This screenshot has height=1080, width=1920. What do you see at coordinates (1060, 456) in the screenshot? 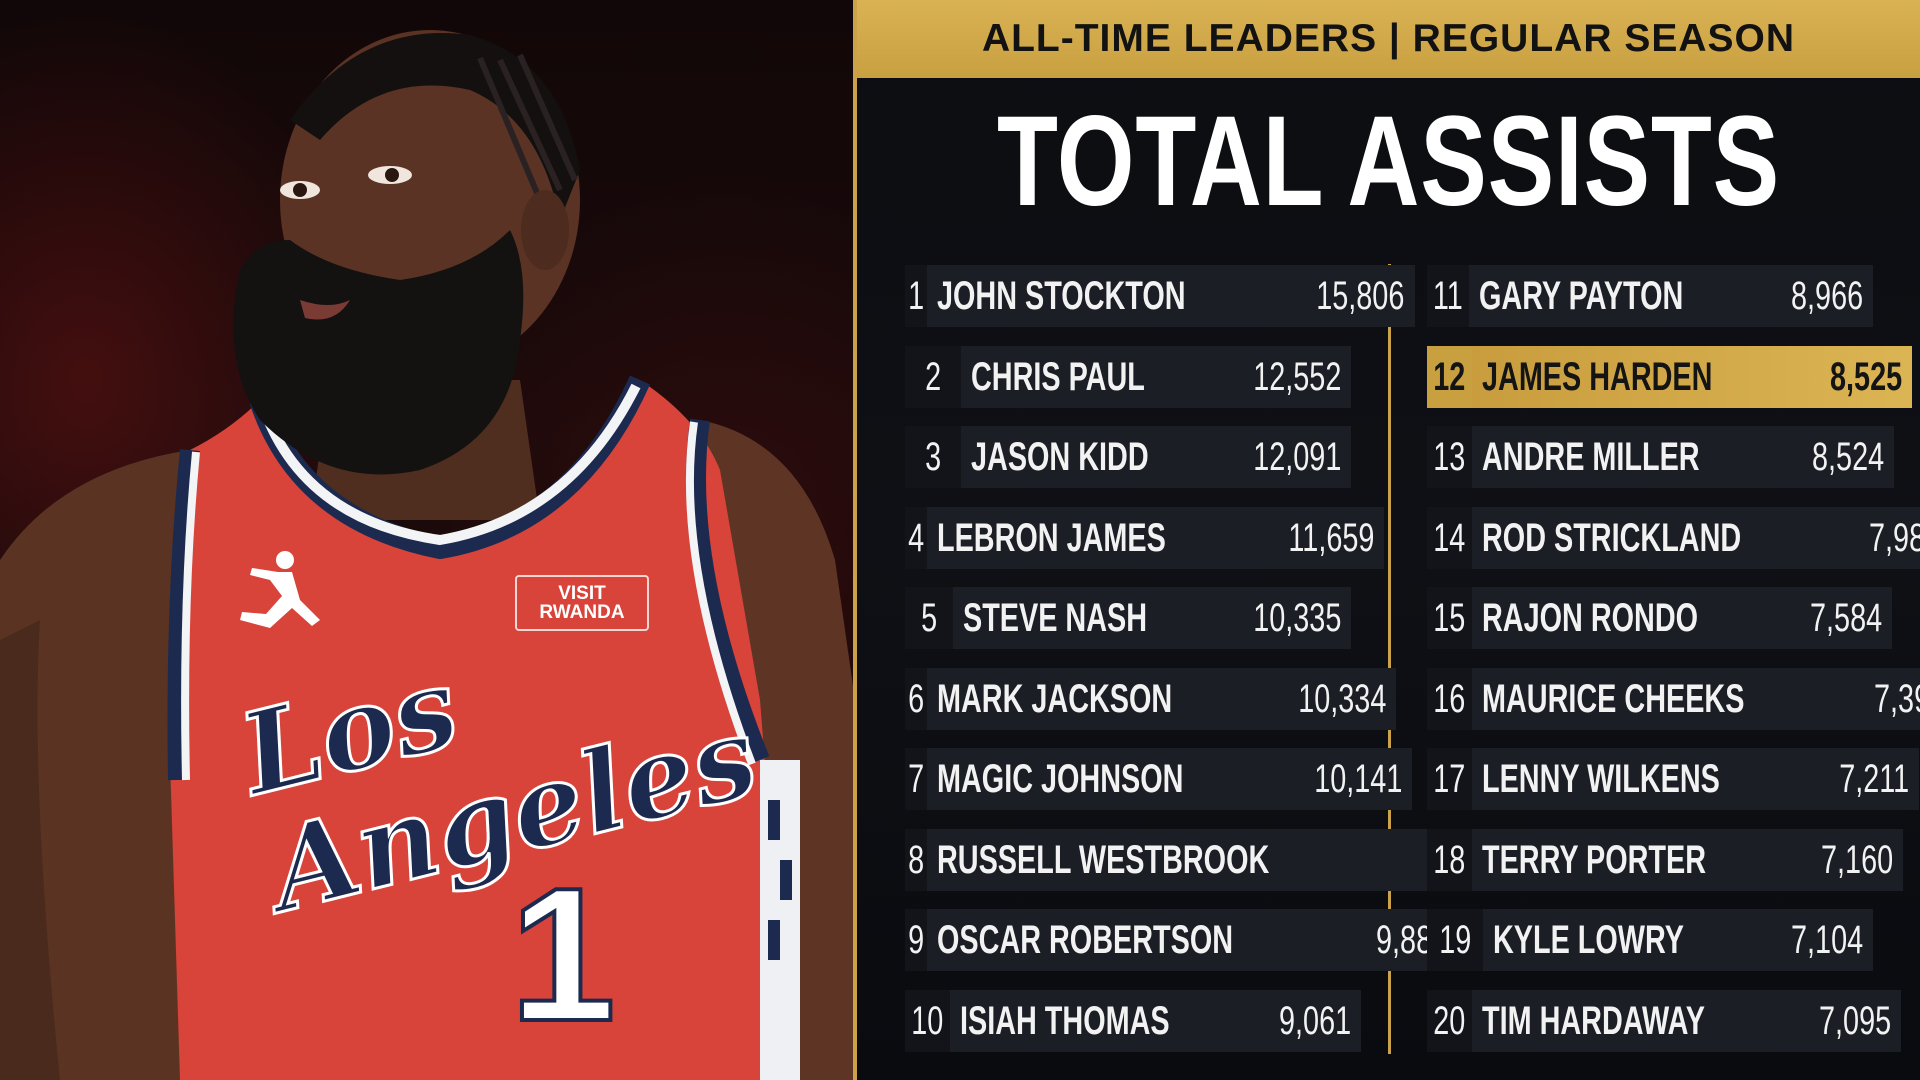
I see `player-name: JASON KIDD` at bounding box center [1060, 456].